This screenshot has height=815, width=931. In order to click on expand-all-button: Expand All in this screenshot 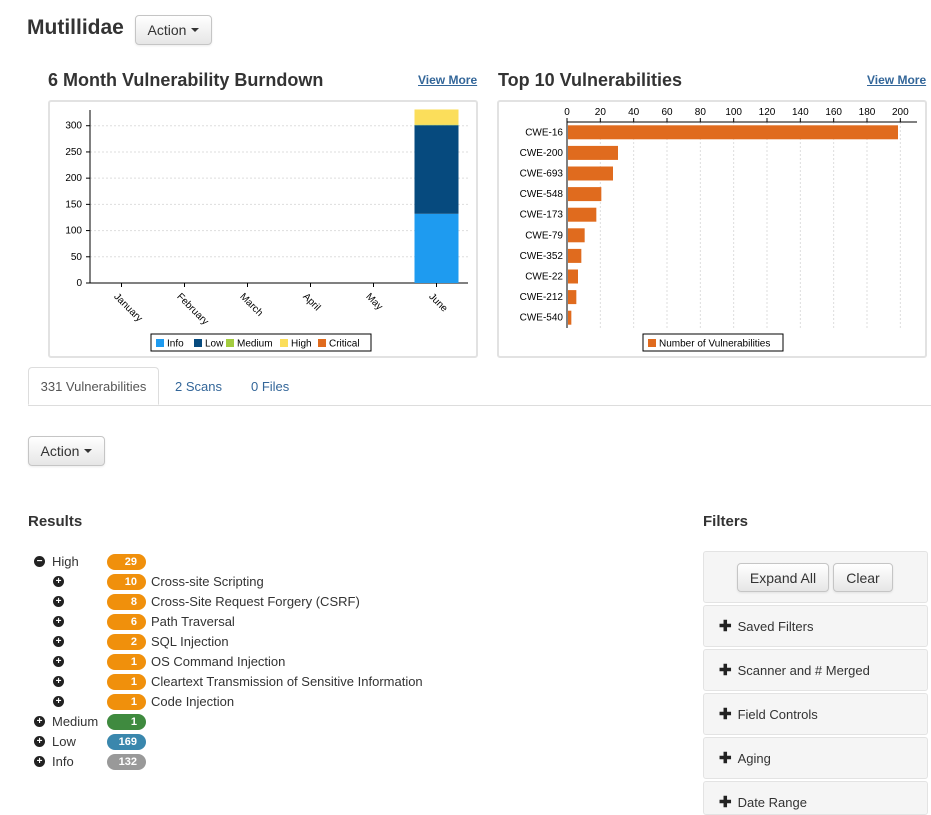, I will do `click(783, 577)`.